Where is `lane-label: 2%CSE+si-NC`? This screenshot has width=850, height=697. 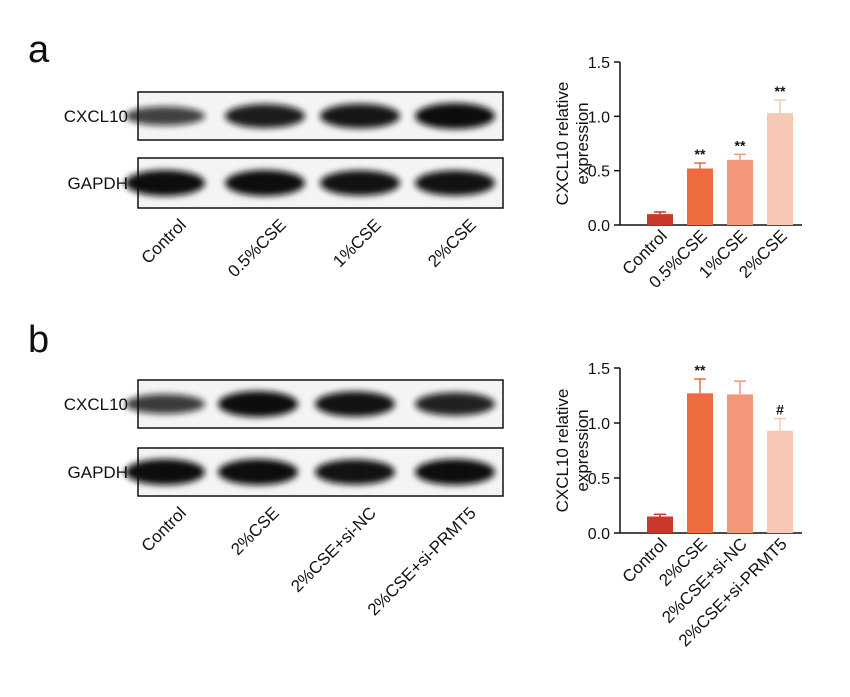
lane-label: 2%CSE+si-NC is located at coordinates (333, 549).